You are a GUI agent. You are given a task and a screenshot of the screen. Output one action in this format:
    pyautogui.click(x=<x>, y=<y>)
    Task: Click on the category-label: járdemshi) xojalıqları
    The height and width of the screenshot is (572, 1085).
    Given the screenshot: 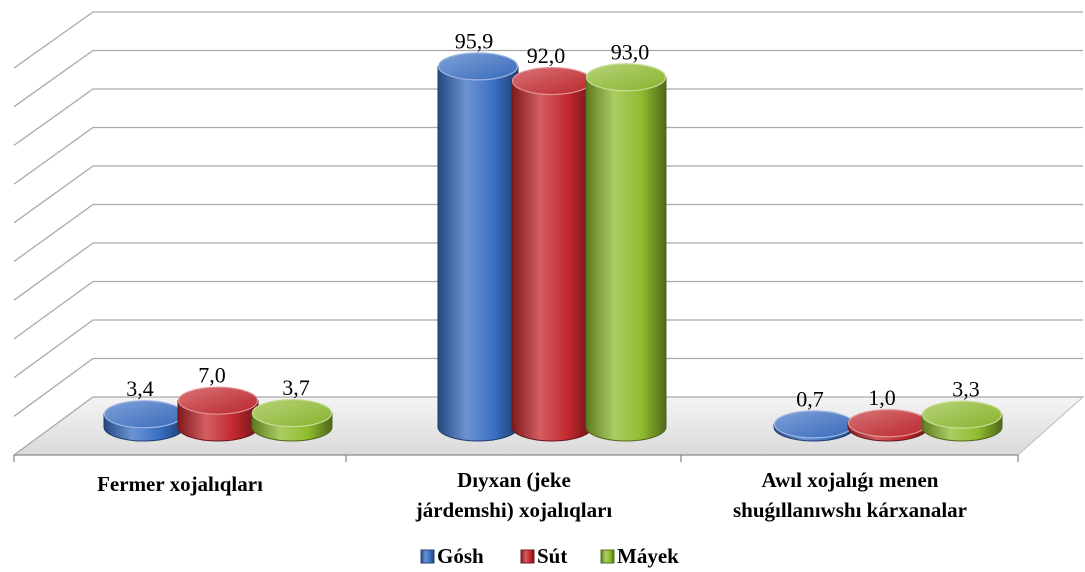 What is the action you would take?
    pyautogui.click(x=514, y=510)
    